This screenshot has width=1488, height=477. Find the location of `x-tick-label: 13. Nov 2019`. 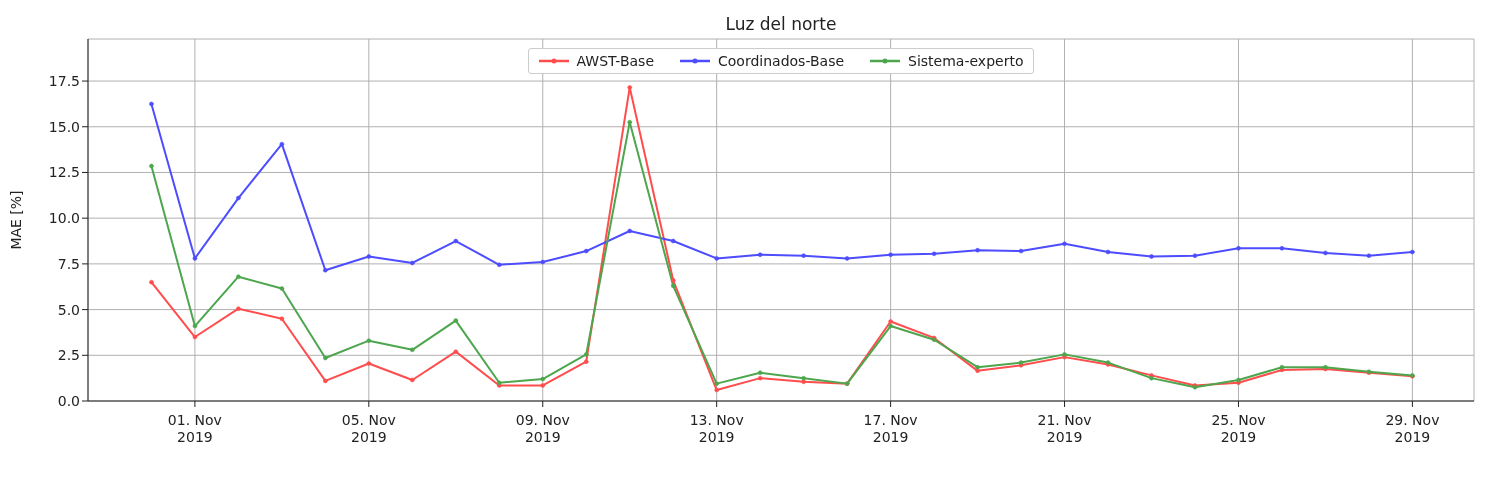

x-tick-label: 13. Nov 2019 is located at coordinates (716, 428).